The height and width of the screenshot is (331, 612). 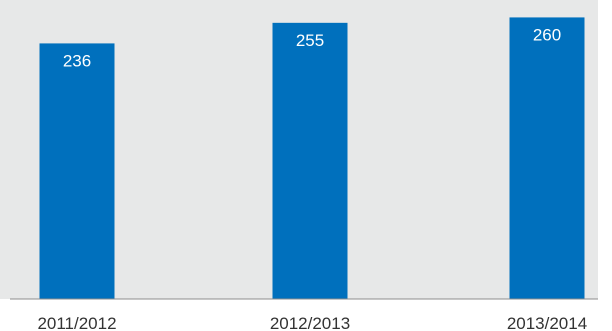 What do you see at coordinates (310, 40) in the screenshot?
I see `data-label: 255` at bounding box center [310, 40].